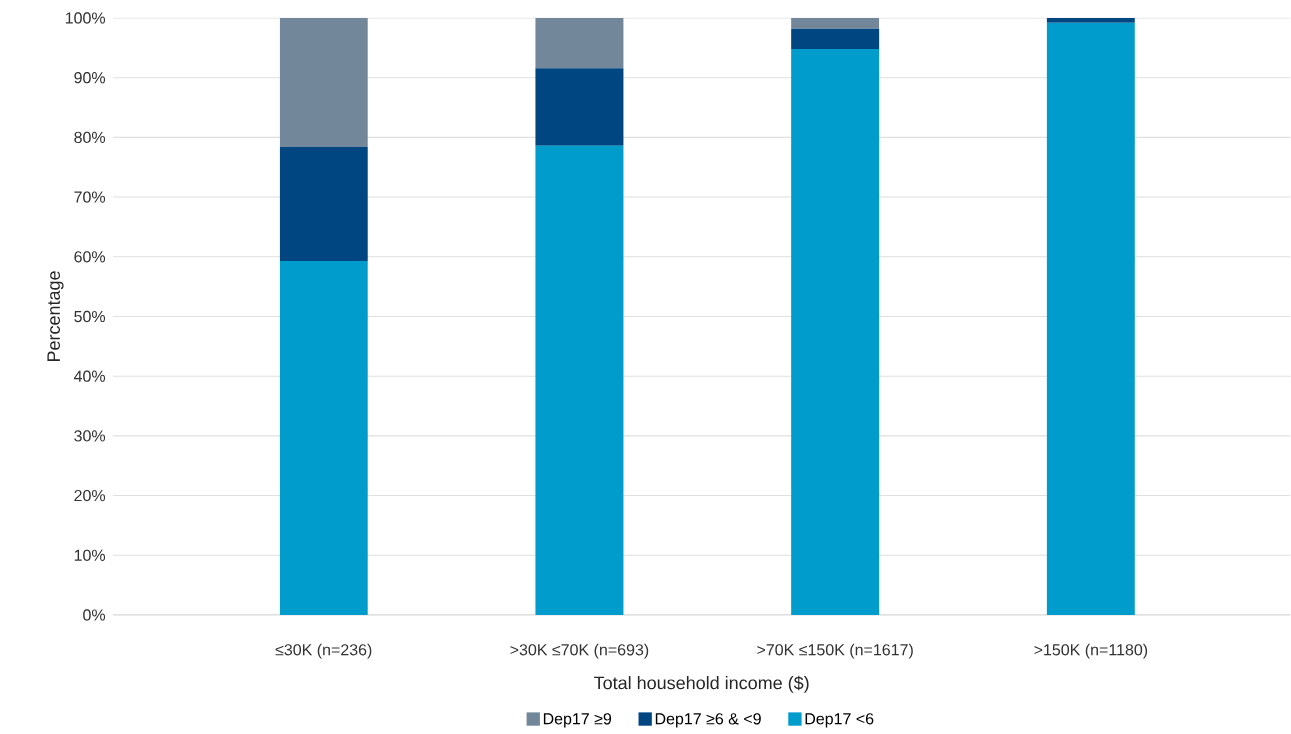 The width and height of the screenshot is (1291, 734). Describe the element at coordinates (1091, 651) in the screenshot. I see `x-tick-label: >150K (n=1180)` at that location.